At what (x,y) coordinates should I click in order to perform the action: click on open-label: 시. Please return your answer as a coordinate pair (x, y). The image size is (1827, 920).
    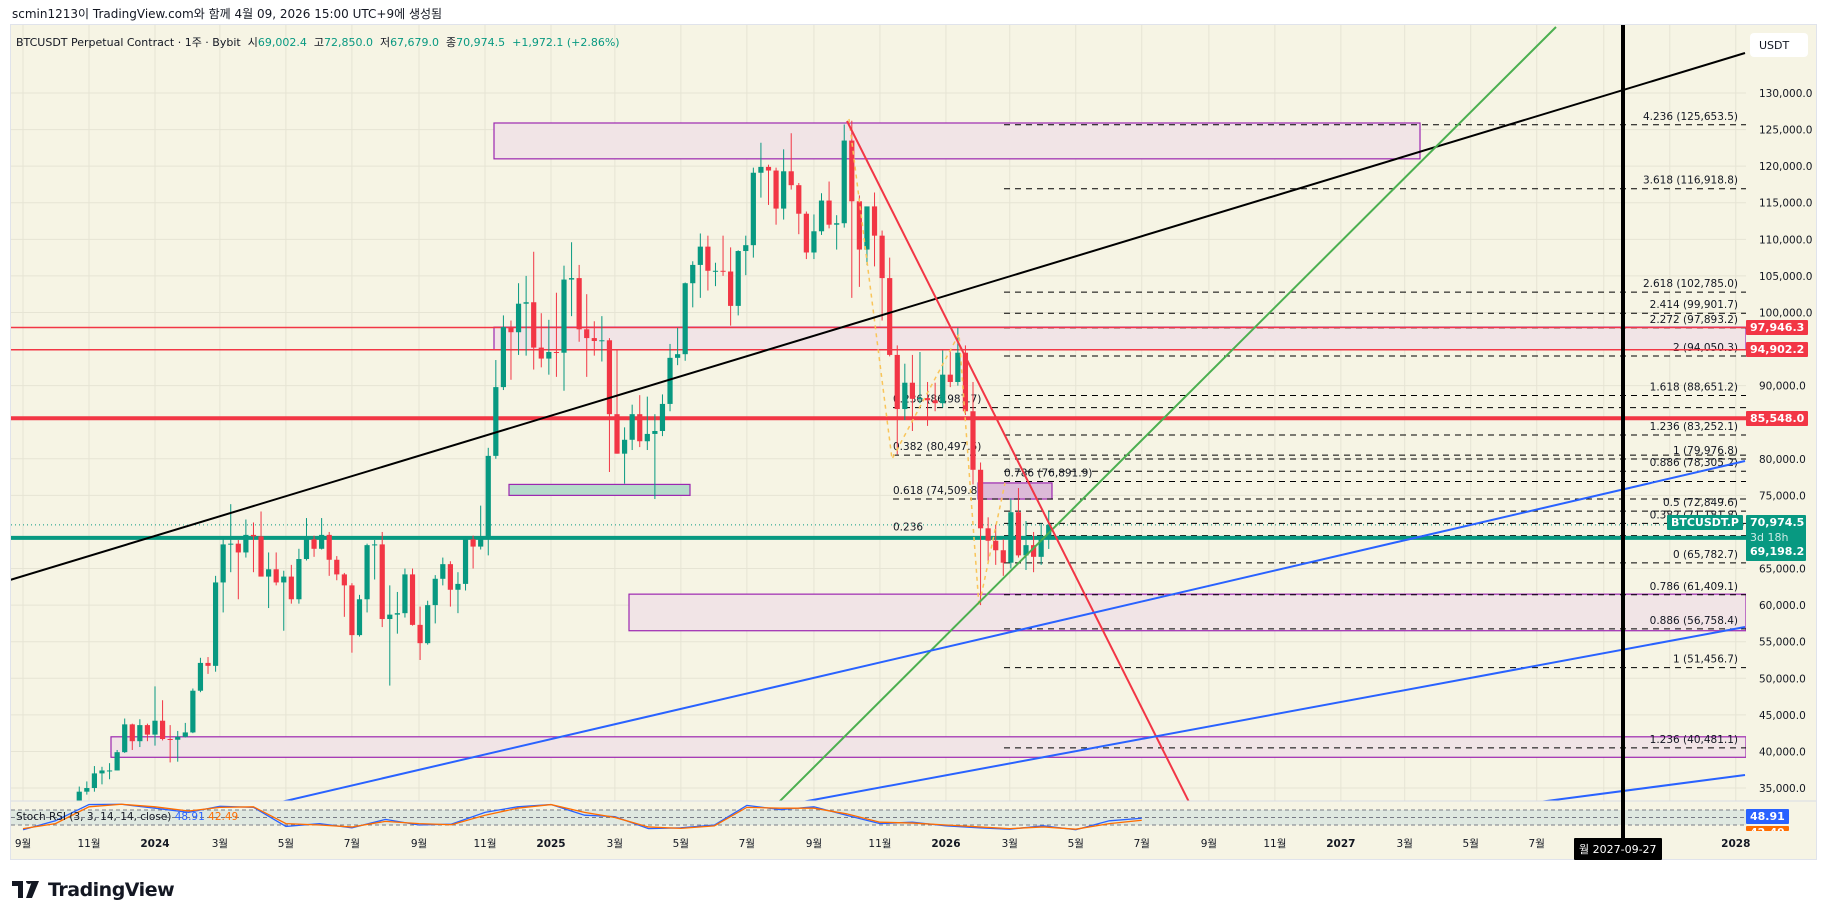
    Looking at the image, I should click on (252, 42).